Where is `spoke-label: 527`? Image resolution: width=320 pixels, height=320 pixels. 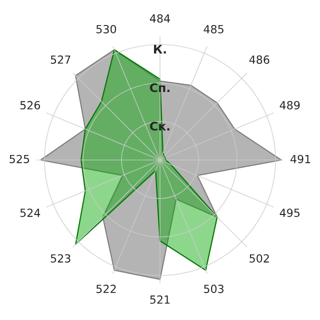 spoke-label: 527 is located at coordinates (60, 59).